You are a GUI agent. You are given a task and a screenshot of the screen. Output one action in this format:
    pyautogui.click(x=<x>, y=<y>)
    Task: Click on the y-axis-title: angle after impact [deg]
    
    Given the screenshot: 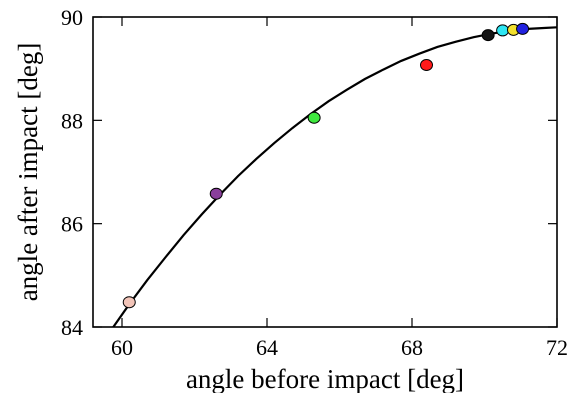 What is the action you would take?
    pyautogui.click(x=28, y=172)
    